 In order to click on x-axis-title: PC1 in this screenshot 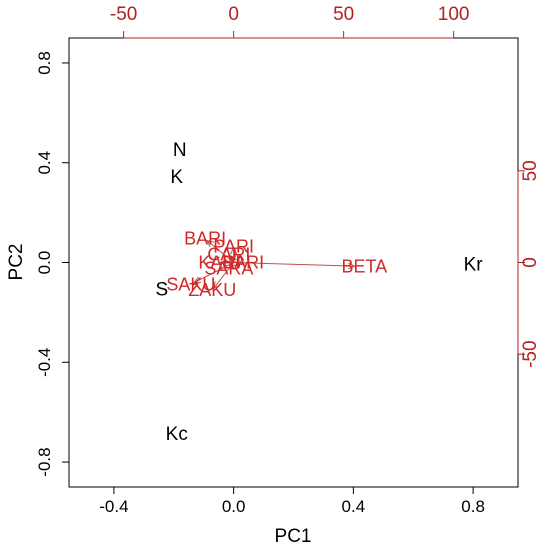, I will do `click(293, 536)`.